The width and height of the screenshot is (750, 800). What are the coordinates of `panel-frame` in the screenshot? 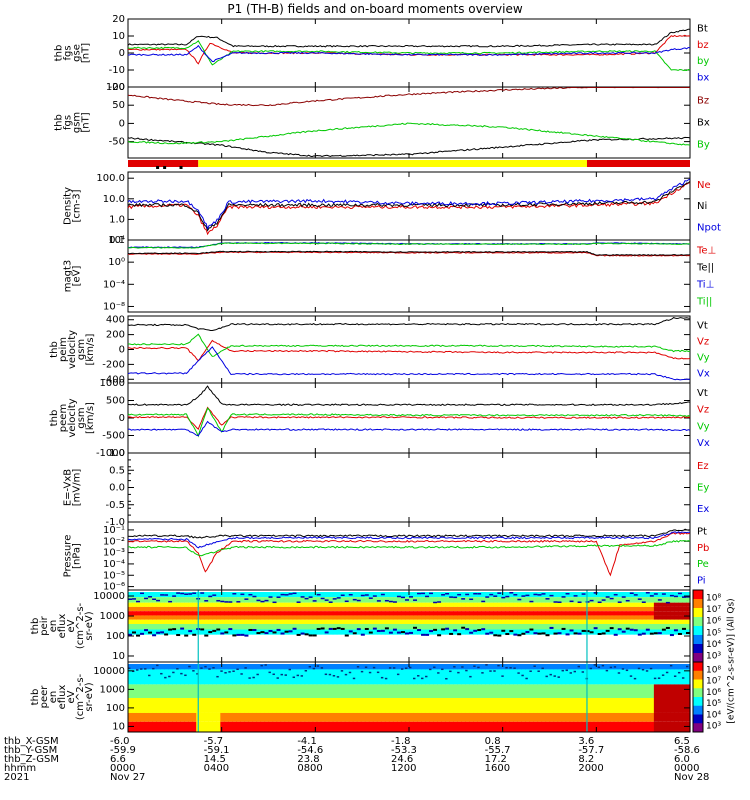 It's located at (409, 122).